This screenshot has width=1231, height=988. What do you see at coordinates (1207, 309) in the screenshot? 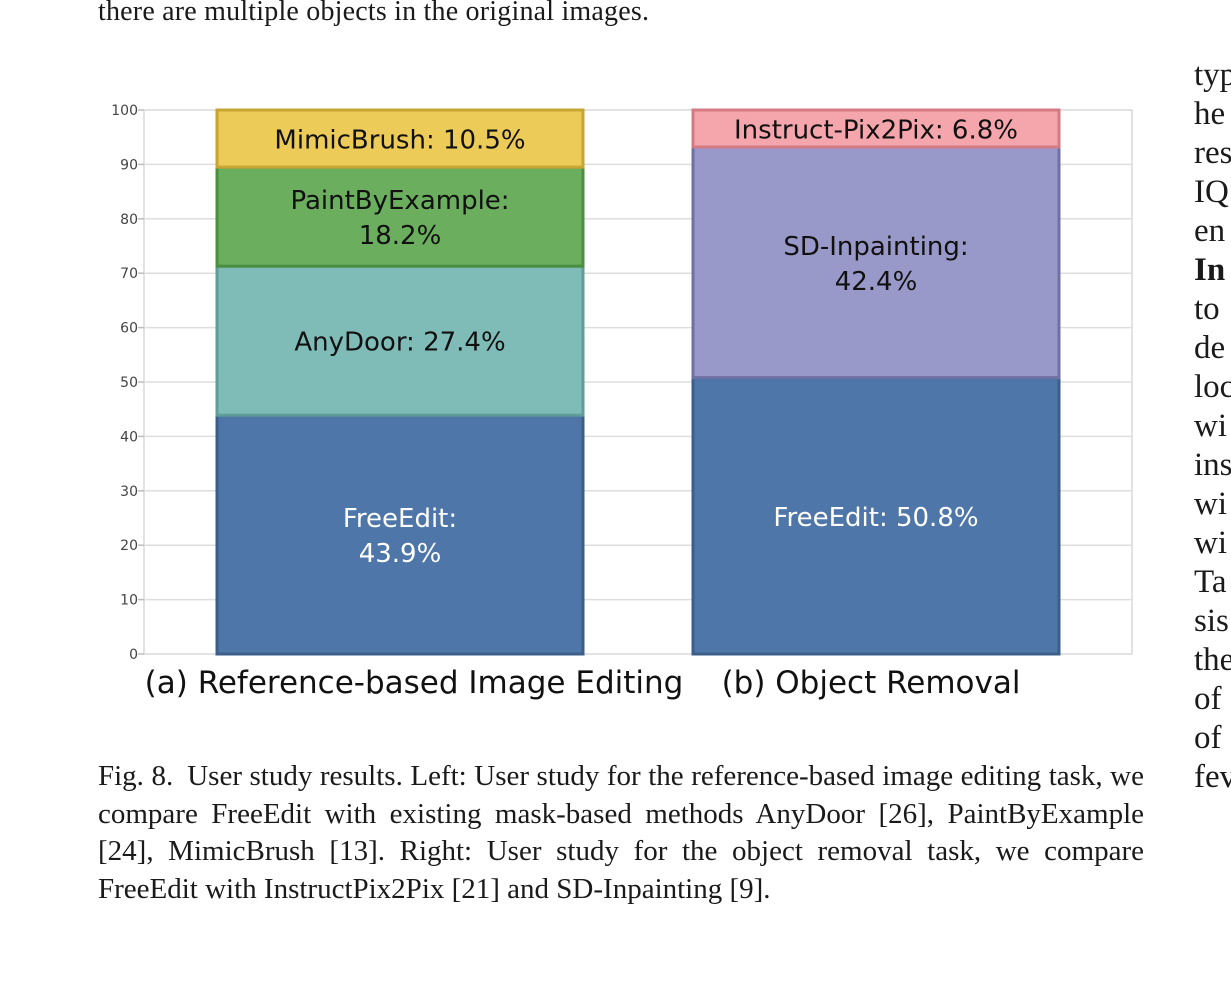
I see `right-column-line: to` at bounding box center [1207, 309].